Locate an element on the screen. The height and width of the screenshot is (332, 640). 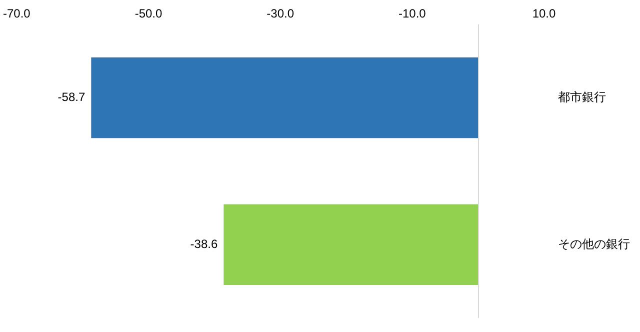
x-tick-label: -70.0 is located at coordinates (16, 13).